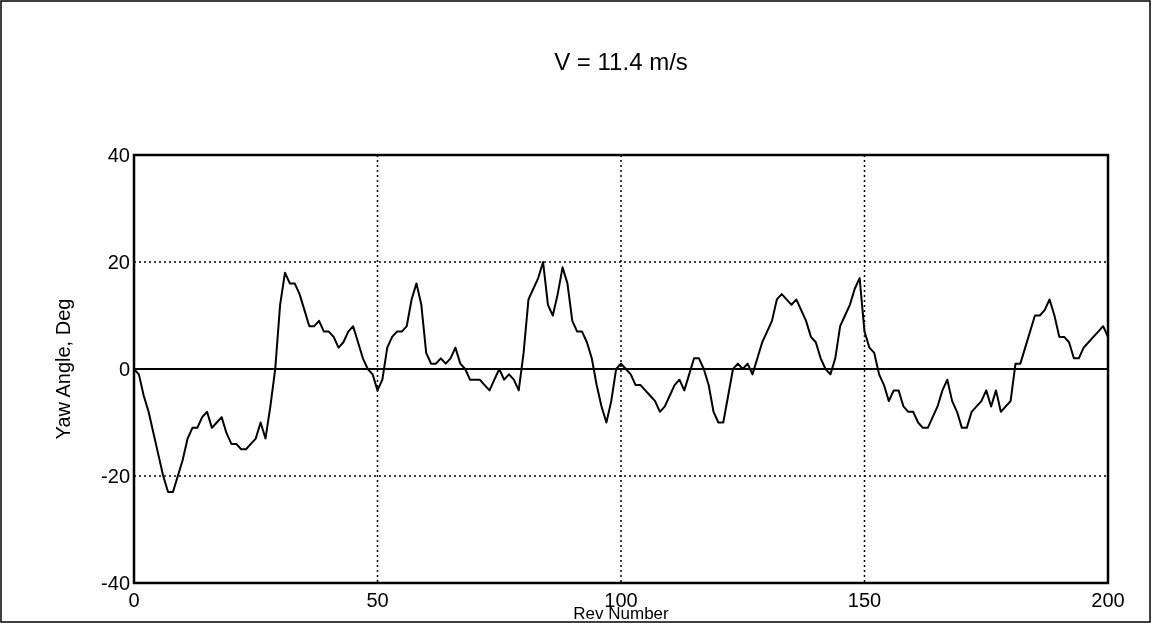  Describe the element at coordinates (621, 61) in the screenshot. I see `chart-title: V = 11.4 m/s` at that location.